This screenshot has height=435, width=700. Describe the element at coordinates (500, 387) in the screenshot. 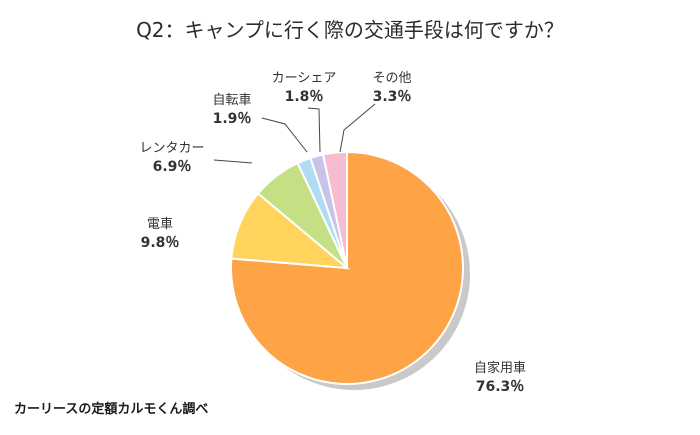

I see `slice-label-value-0: 76.3％` at that location.